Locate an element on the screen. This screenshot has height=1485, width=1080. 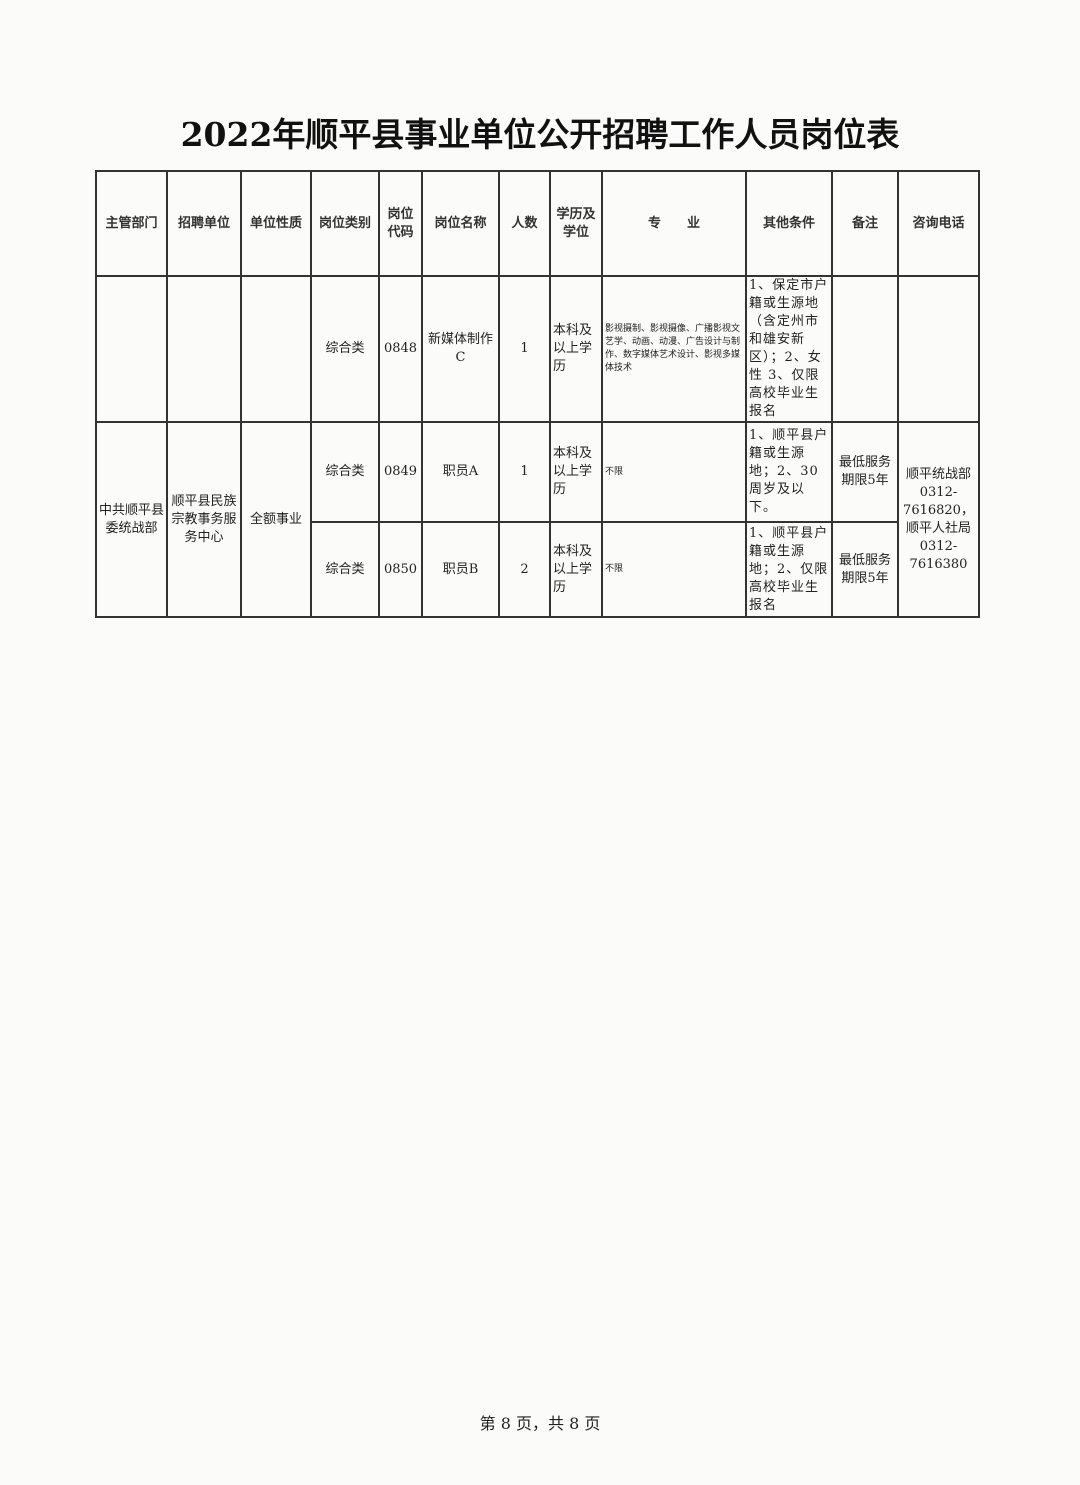
header-cell: 招聘单位 is located at coordinates (204, 223).